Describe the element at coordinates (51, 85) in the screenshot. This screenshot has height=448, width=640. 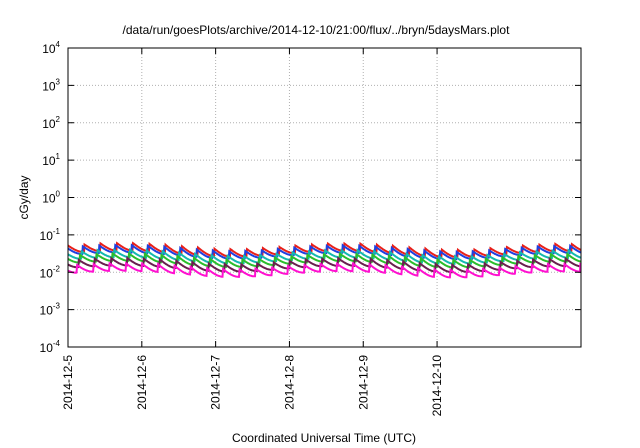
I see `y-tick-label: 10³` at that location.